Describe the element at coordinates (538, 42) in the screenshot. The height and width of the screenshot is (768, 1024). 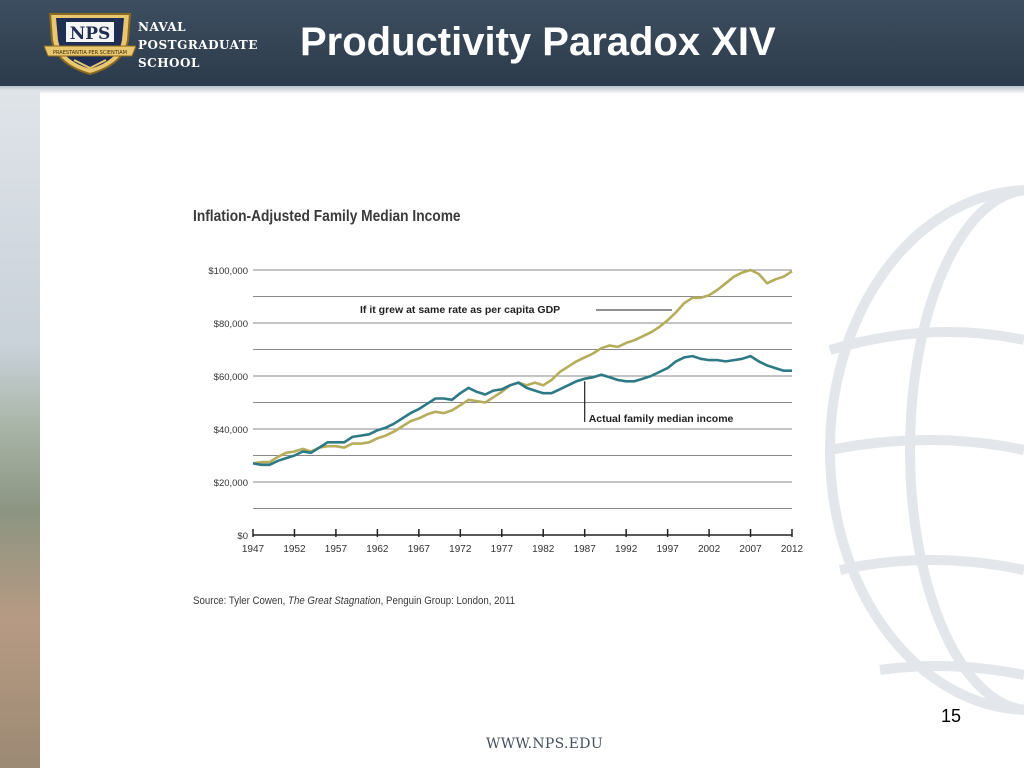
I see `slide-title: Productivity Paradox XIV` at that location.